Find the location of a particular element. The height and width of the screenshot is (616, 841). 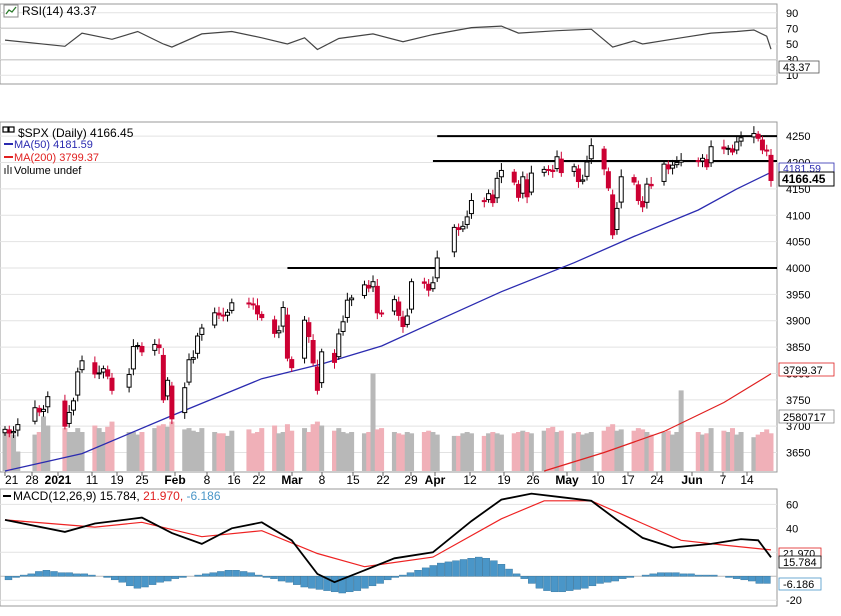

rsi-icon is located at coordinates (11, 10).